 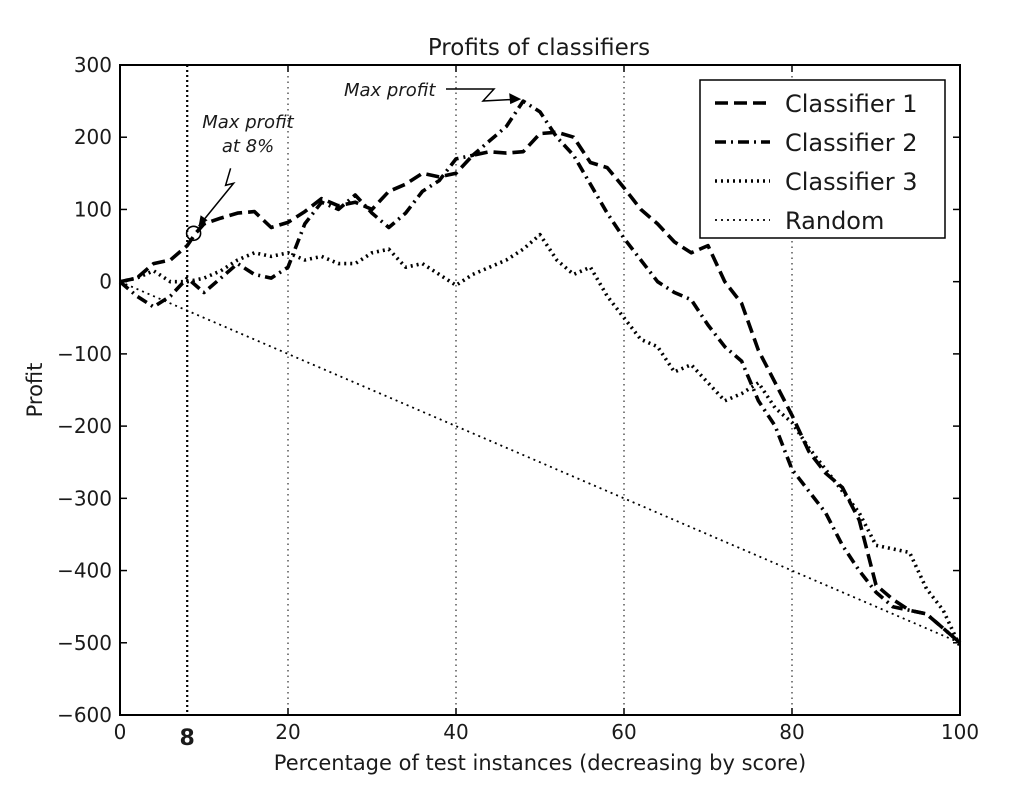 What do you see at coordinates (834, 221) in the screenshot?
I see `legend-label-random: Random` at bounding box center [834, 221].